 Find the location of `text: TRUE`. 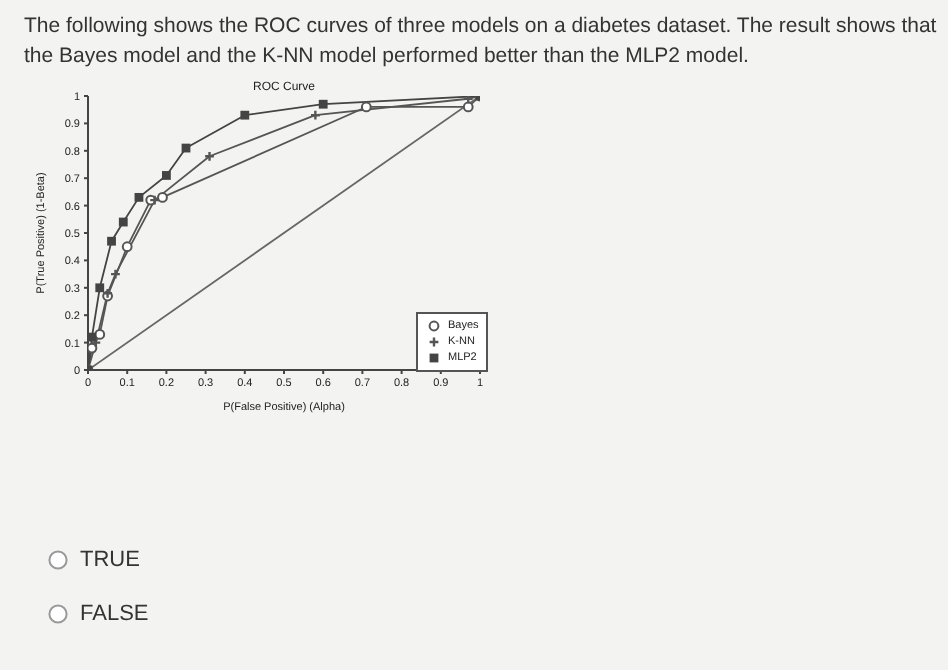

text: TRUE is located at coordinates (110, 560).